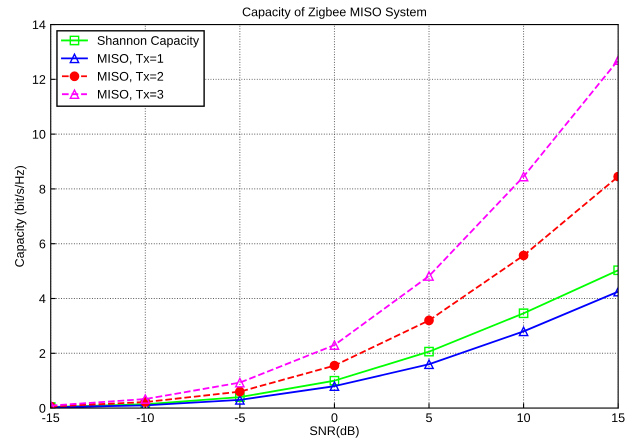  Describe the element at coordinates (39, 134) in the screenshot. I see `y-tick-label: 10` at that location.